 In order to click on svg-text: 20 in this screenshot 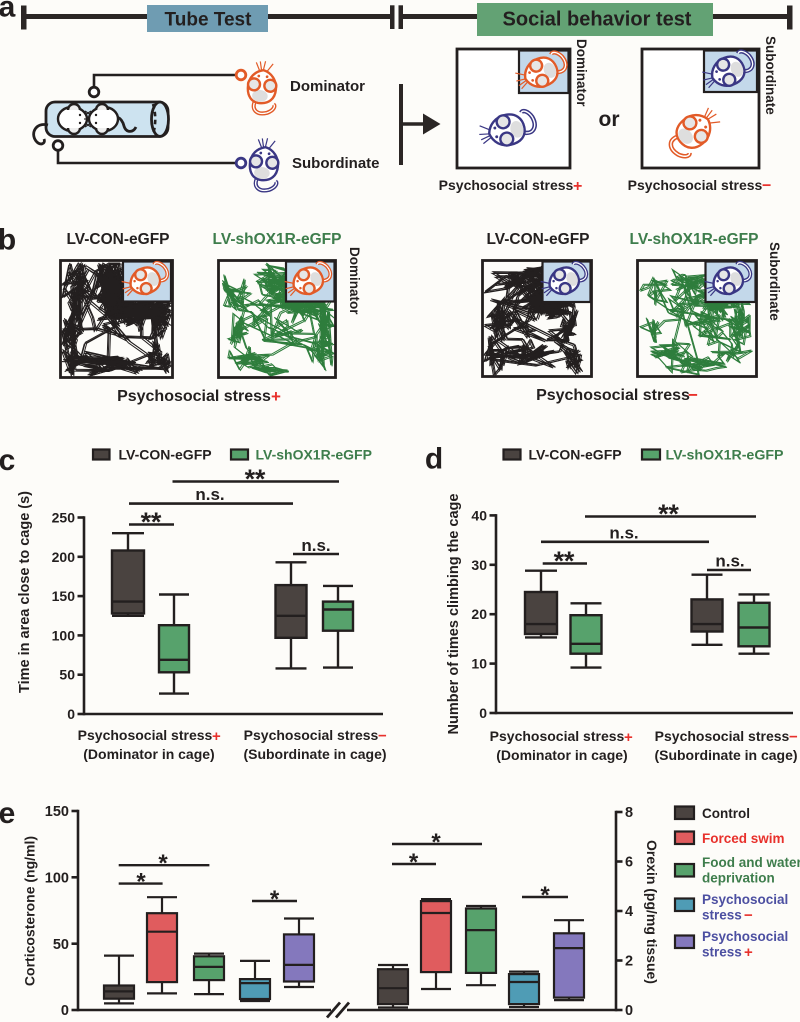, I will do `click(479, 614)`.